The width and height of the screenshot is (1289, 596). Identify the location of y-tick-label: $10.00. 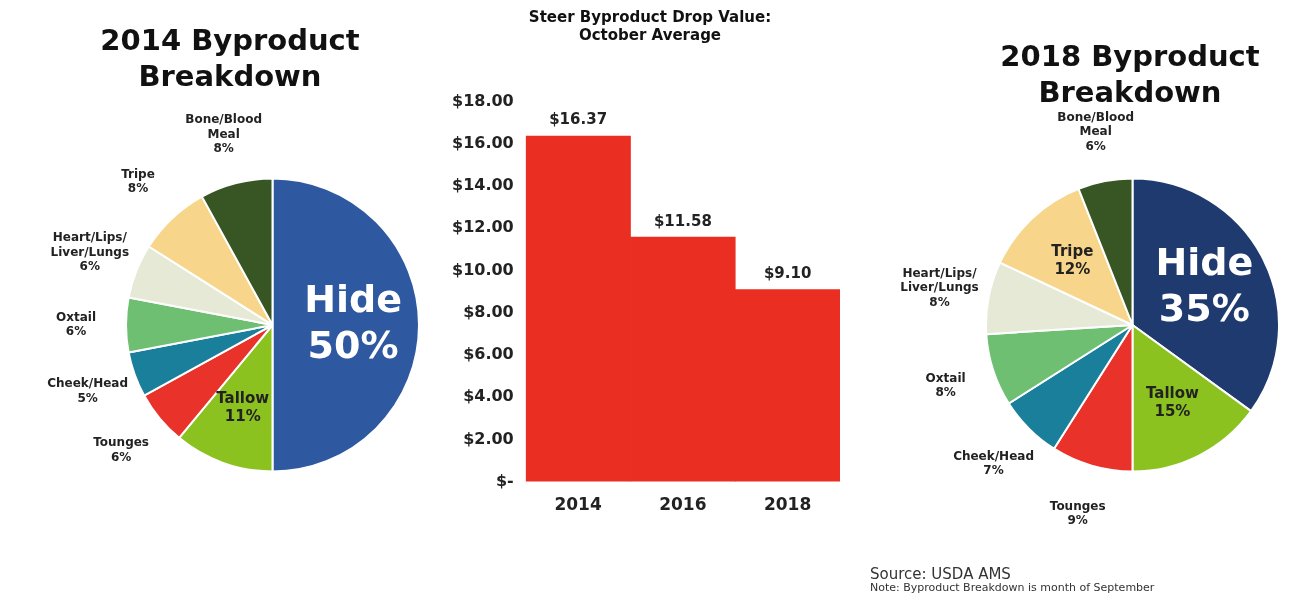
(482, 269).